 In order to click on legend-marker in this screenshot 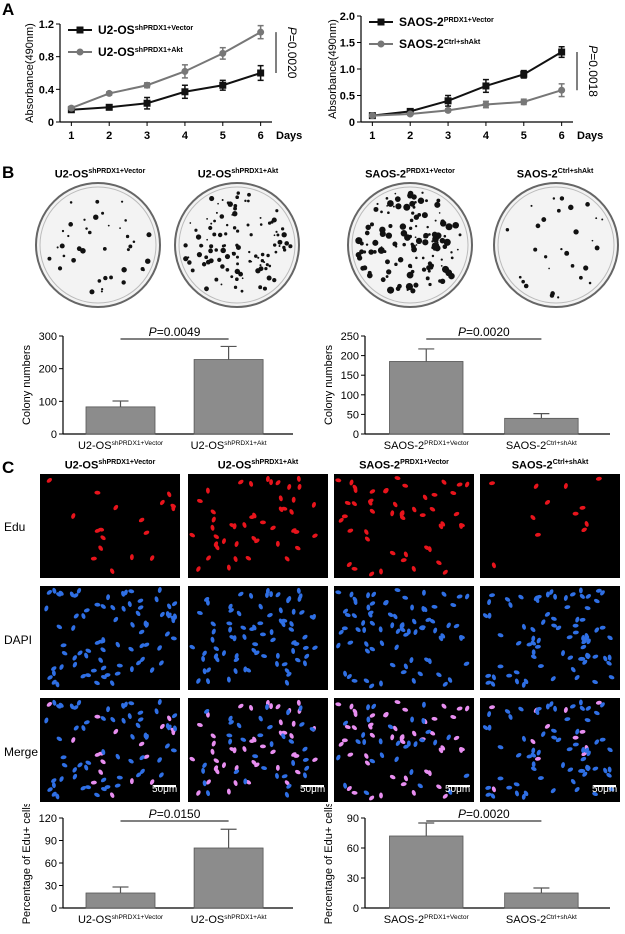, I will do `click(80, 30)`.